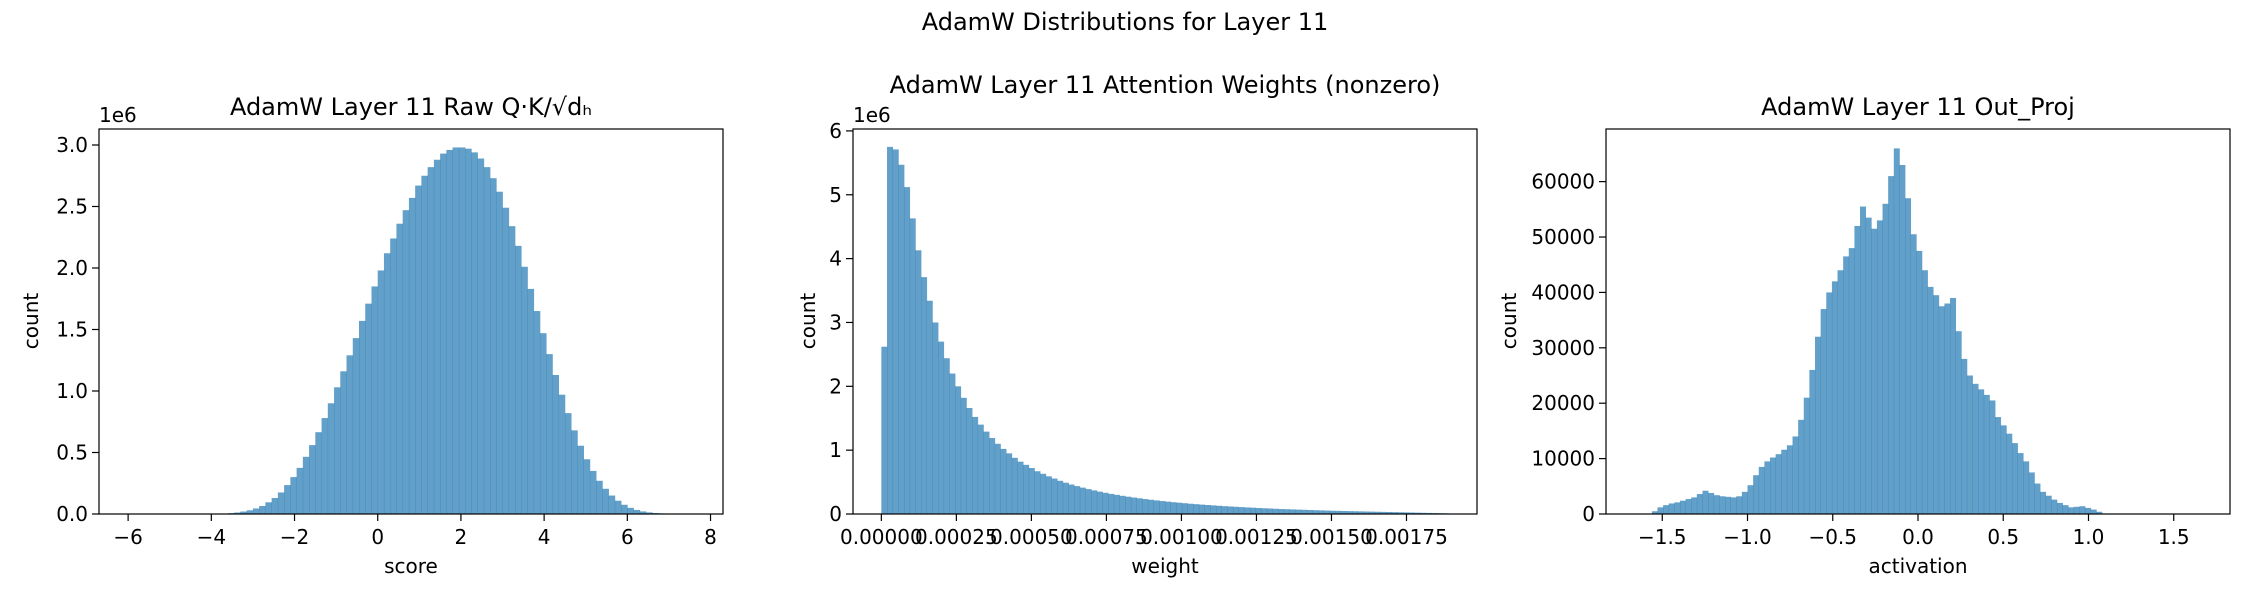  What do you see at coordinates (411, 566) in the screenshot?
I see `x-axis-label: score` at bounding box center [411, 566].